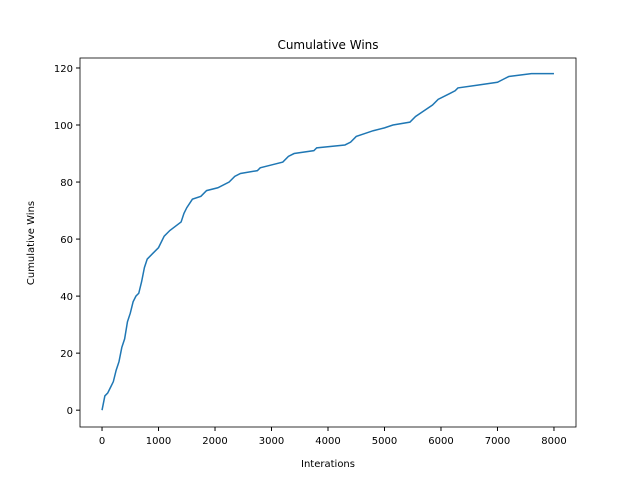 The height and width of the screenshot is (484, 640). What do you see at coordinates (384, 441) in the screenshot?
I see `x-tick-label: 5000` at bounding box center [384, 441].